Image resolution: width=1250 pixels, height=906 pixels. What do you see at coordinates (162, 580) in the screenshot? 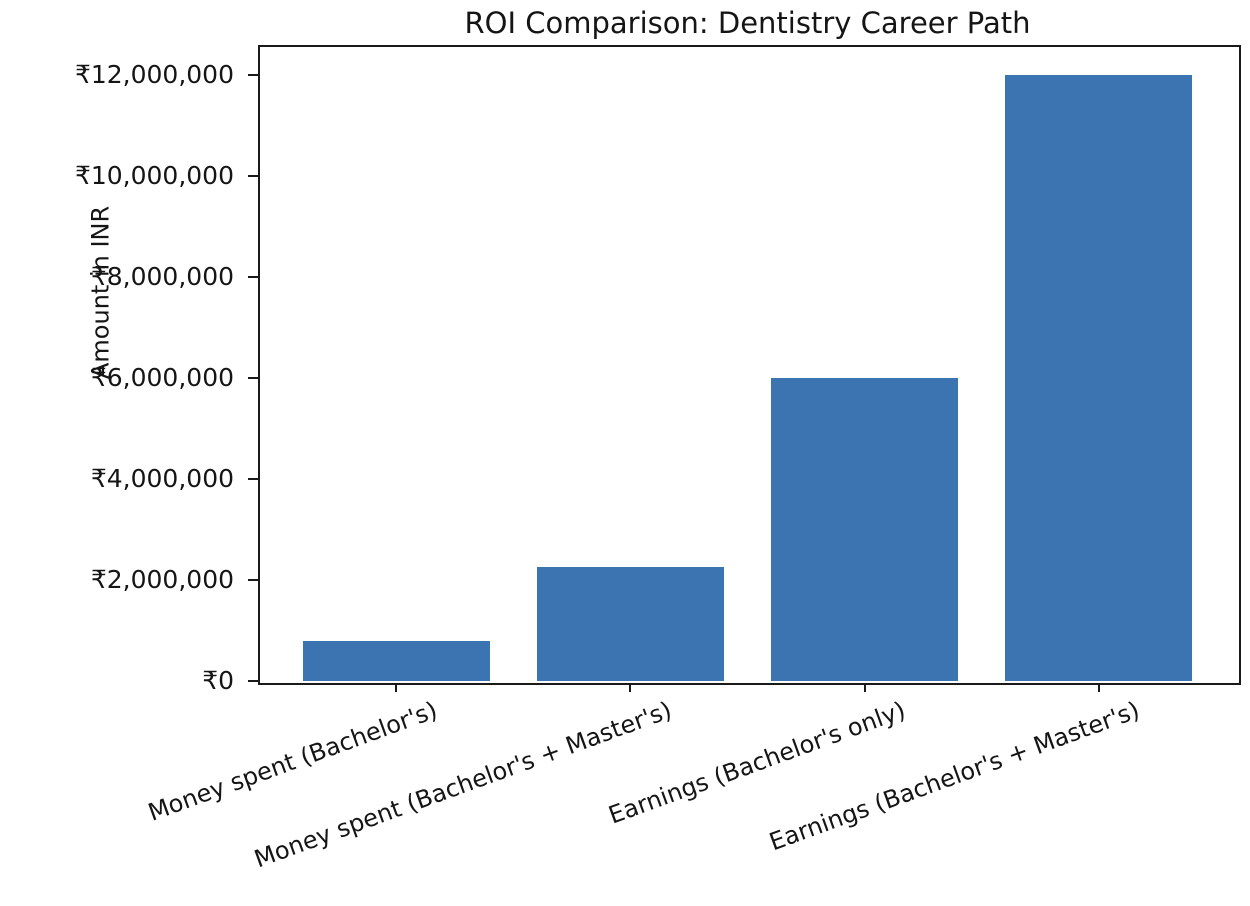
I see `y-tick-label: ₹2,000,000` at bounding box center [162, 580].